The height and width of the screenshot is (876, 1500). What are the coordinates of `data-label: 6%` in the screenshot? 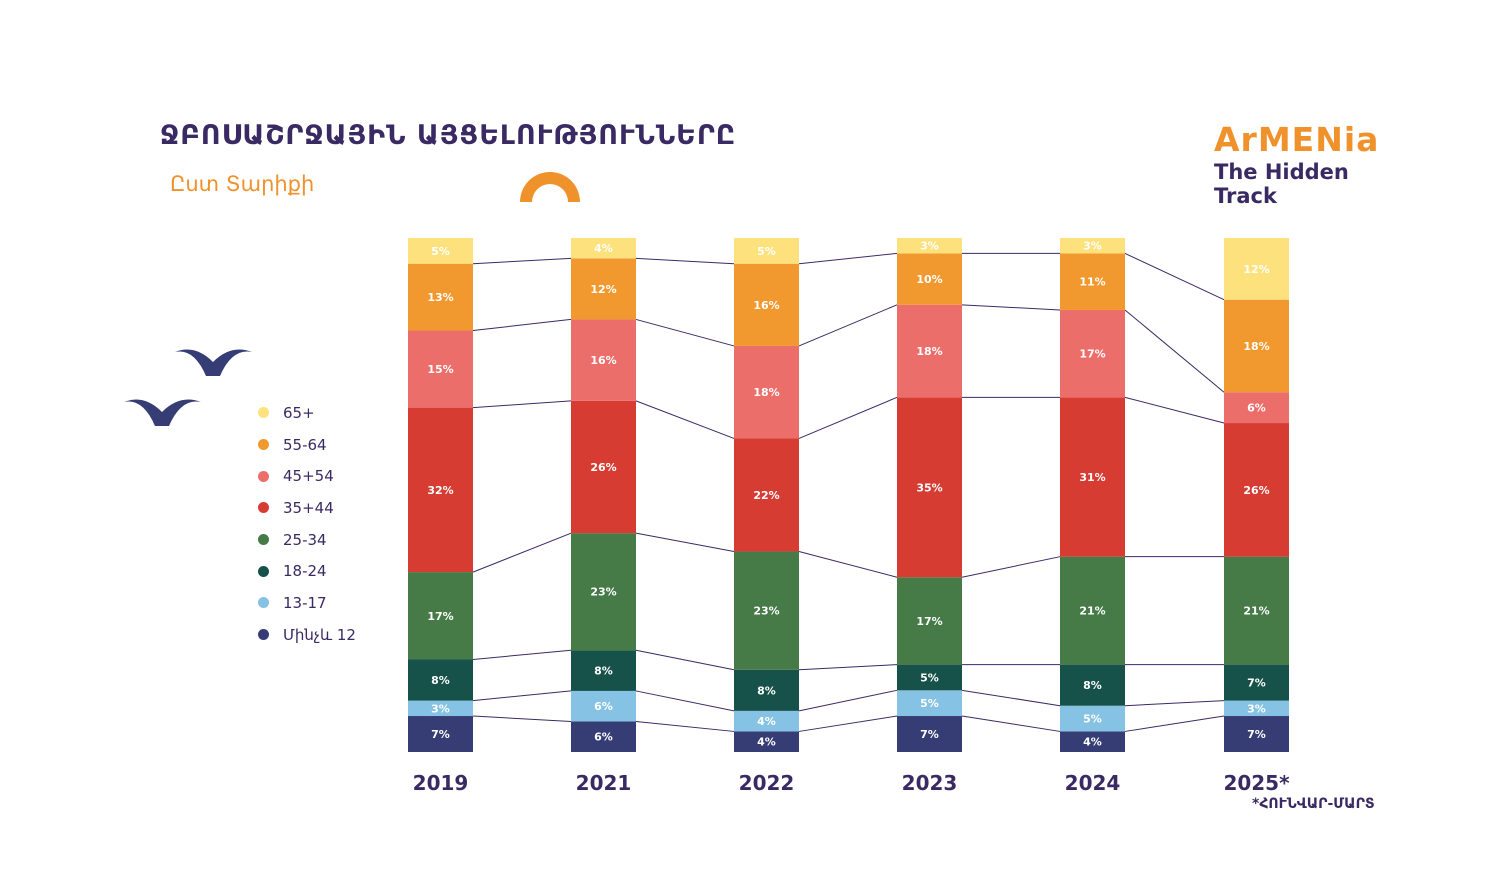 It's located at (603, 737).